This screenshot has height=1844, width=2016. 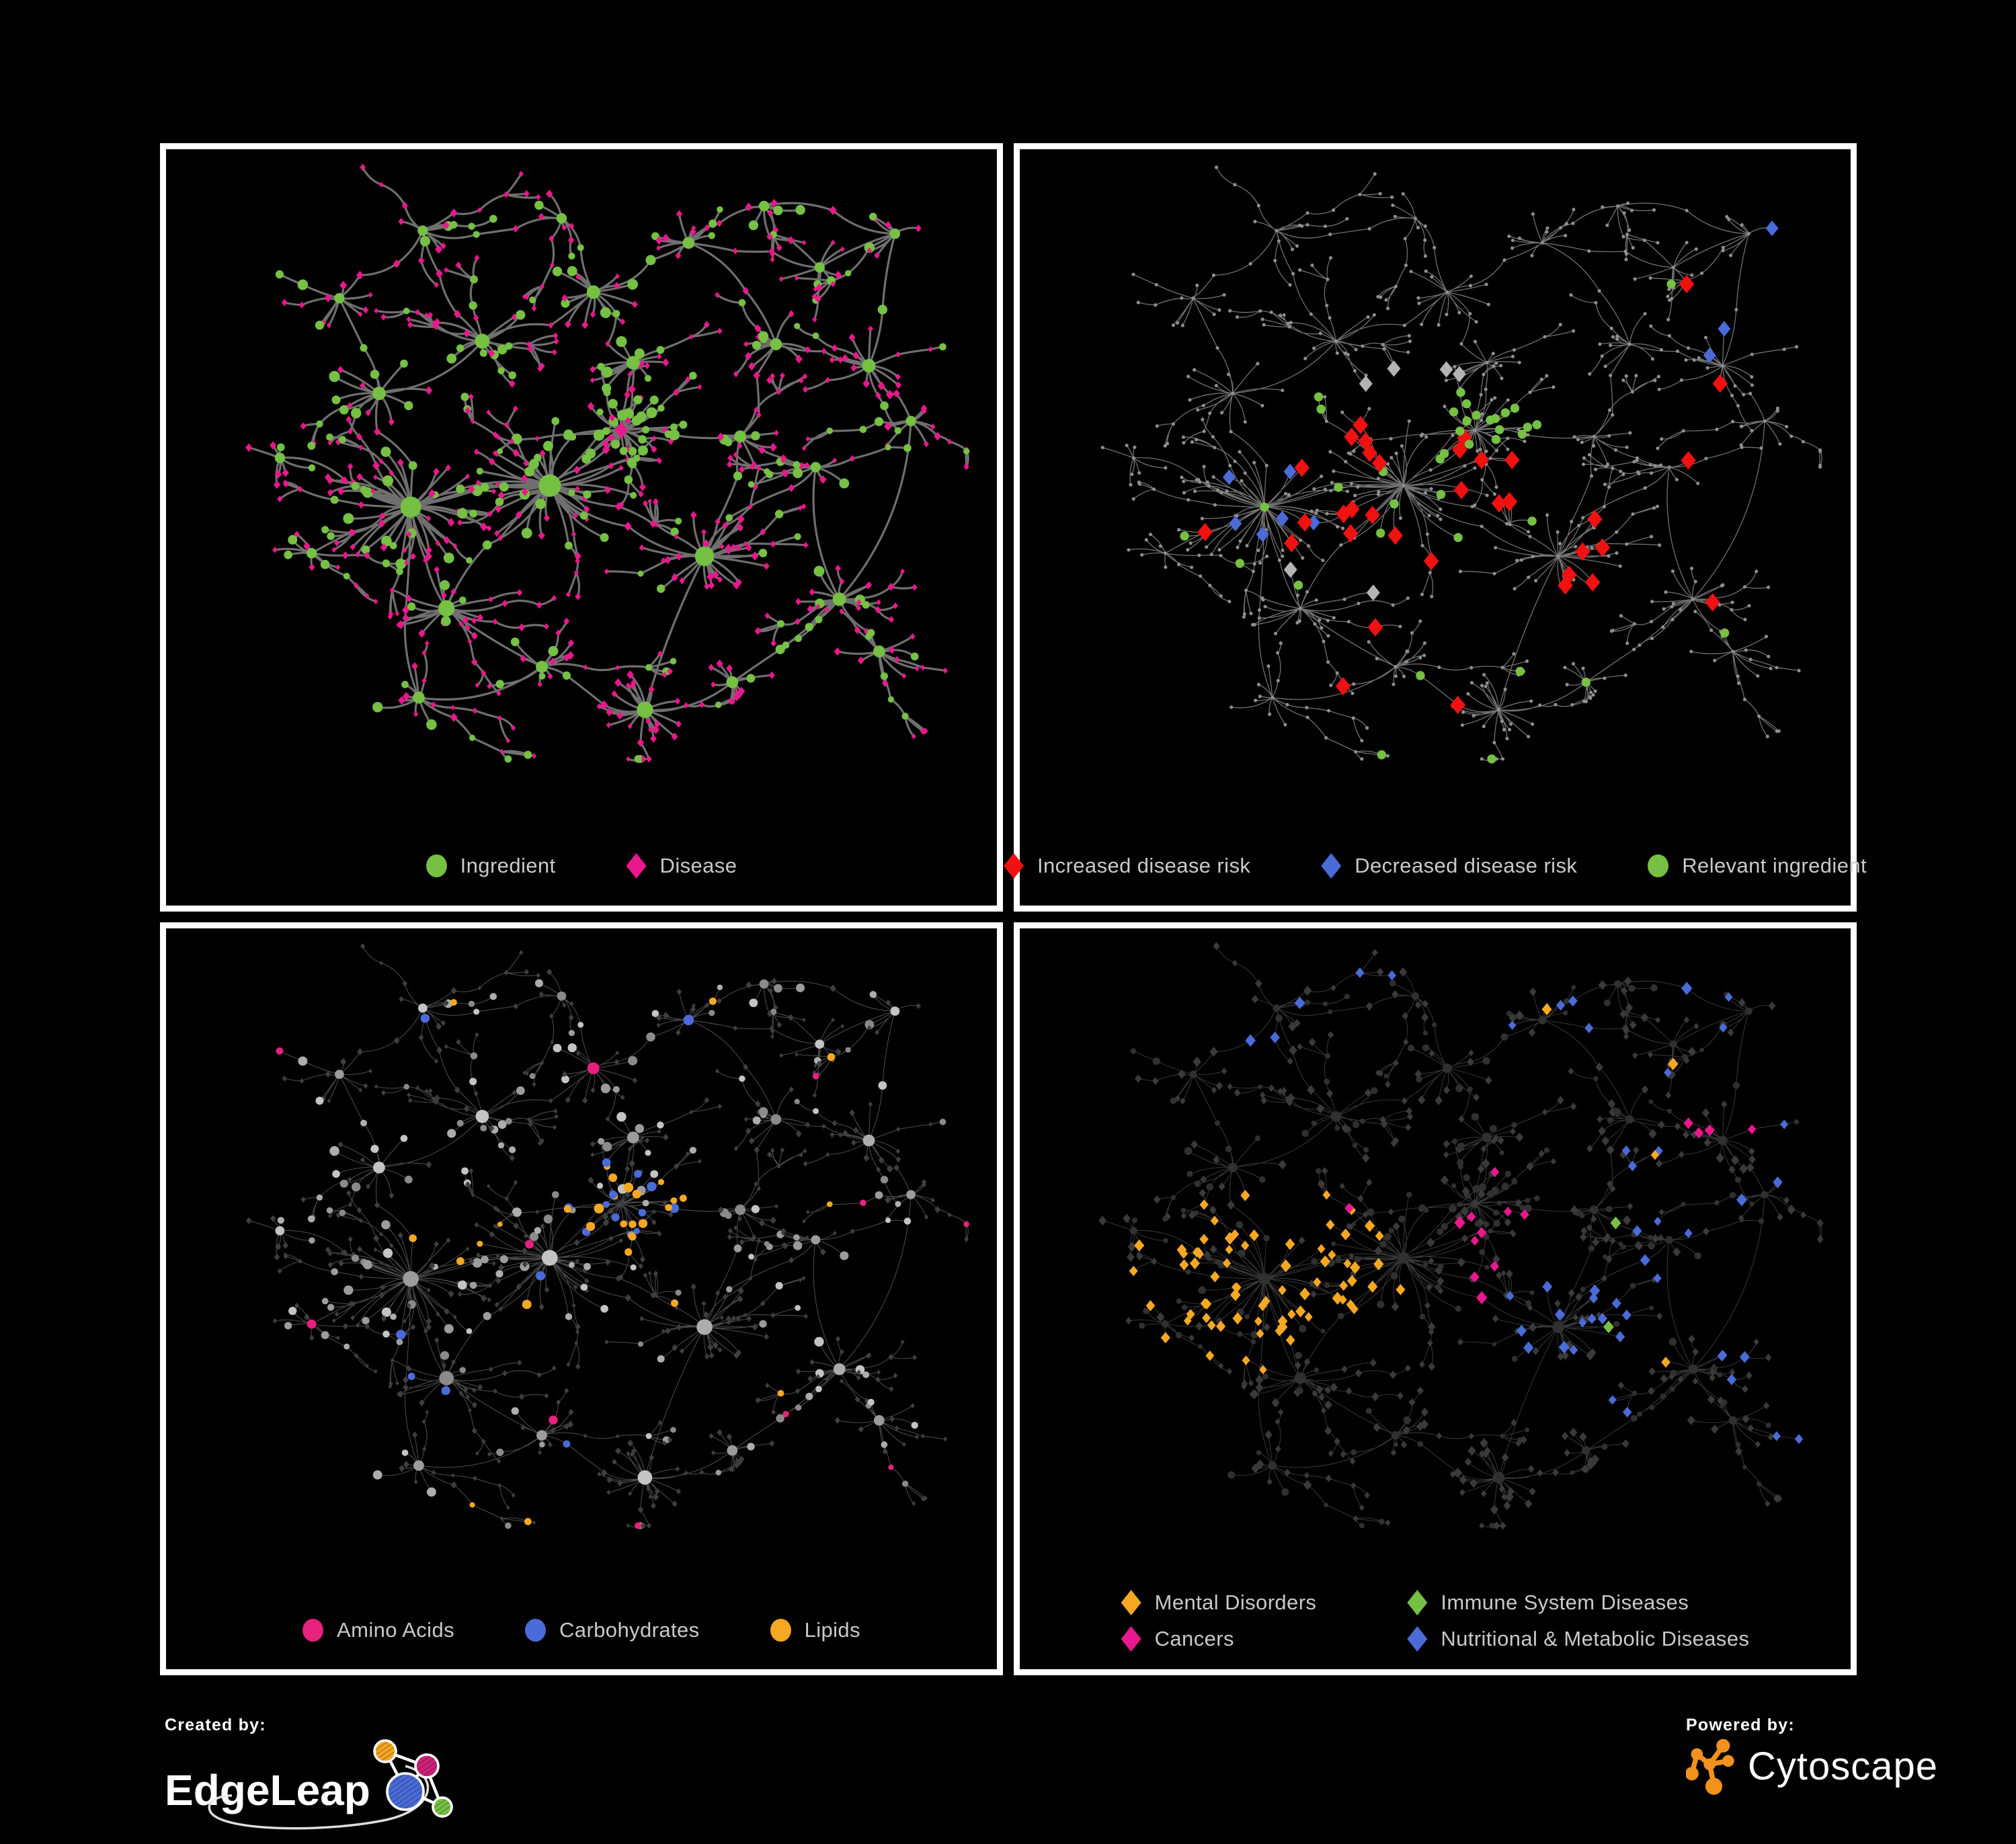 What do you see at coordinates (215, 1725) in the screenshot?
I see `created-by-label: Created by:` at bounding box center [215, 1725].